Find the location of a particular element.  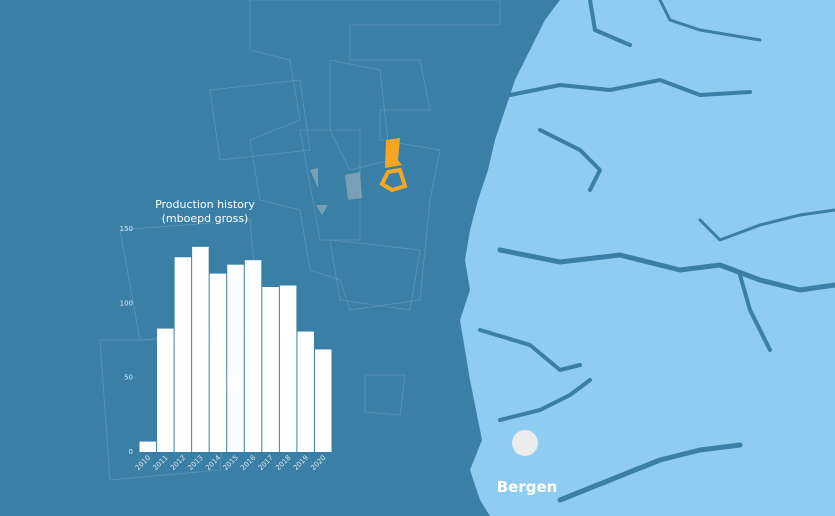

y-tick-label: 0 is located at coordinates (131, 452).